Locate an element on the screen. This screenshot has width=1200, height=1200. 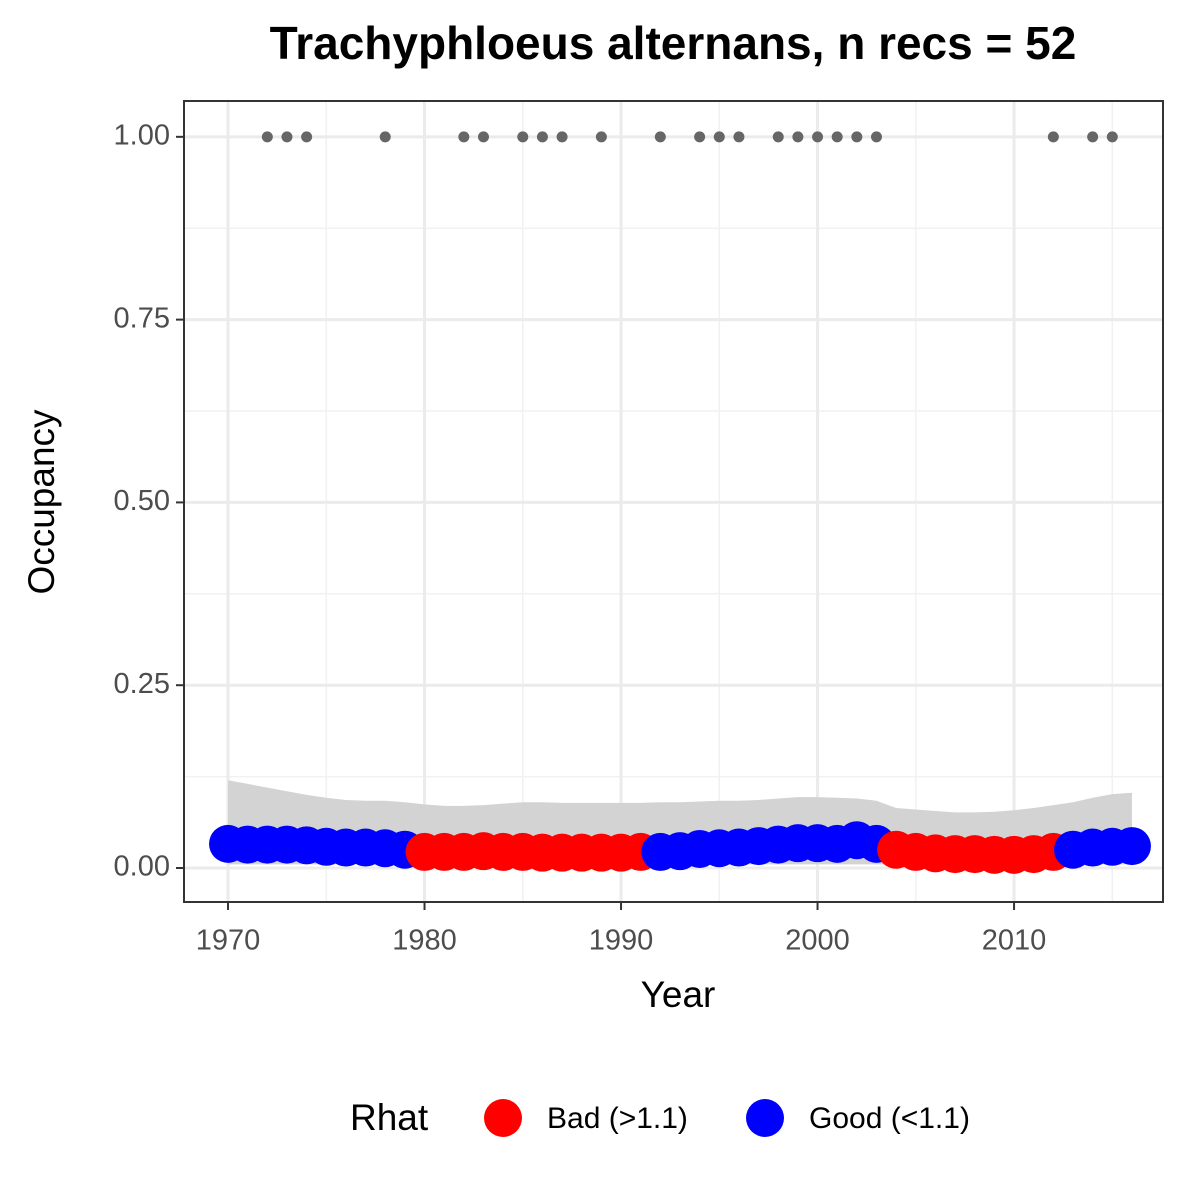
x-axis-label: Year is located at coordinates (678, 994).